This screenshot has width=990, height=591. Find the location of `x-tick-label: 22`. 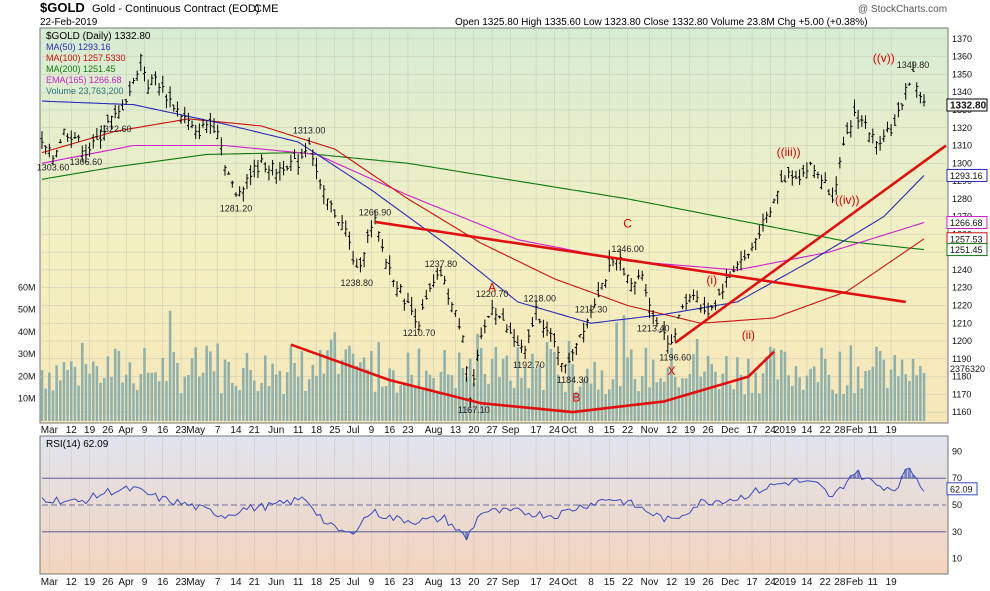

x-tick-label: 22 is located at coordinates (628, 430).